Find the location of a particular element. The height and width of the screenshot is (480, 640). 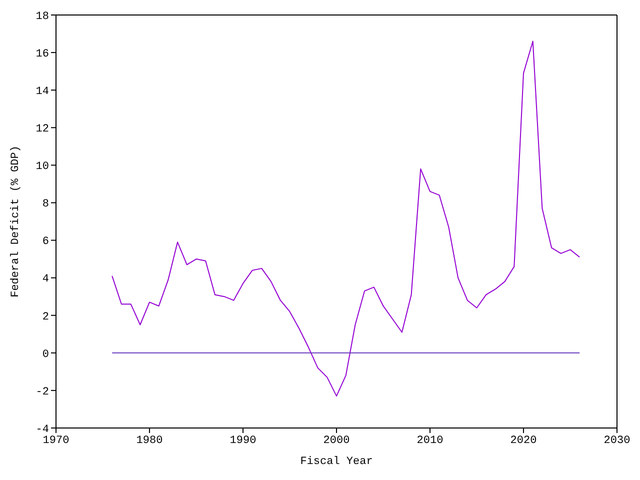

y-tick-label: 18 is located at coordinates (42, 16).